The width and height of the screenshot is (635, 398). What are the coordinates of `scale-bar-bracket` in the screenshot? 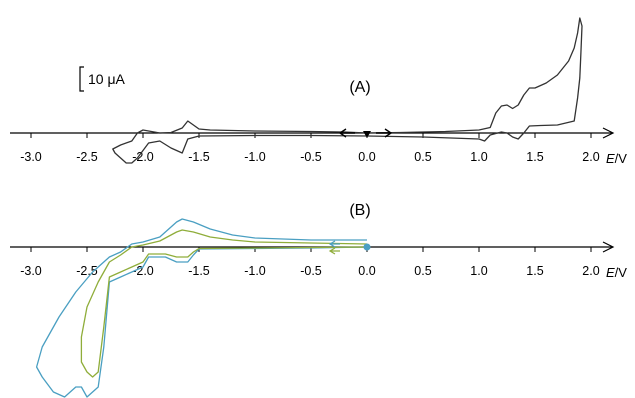 It's located at (81, 79).